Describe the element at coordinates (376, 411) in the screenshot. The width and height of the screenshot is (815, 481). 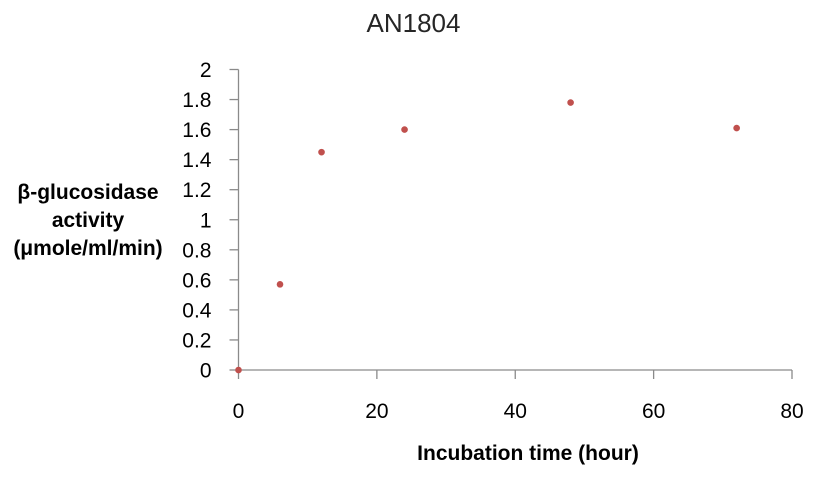
I see `x-tick-label: 20` at that location.